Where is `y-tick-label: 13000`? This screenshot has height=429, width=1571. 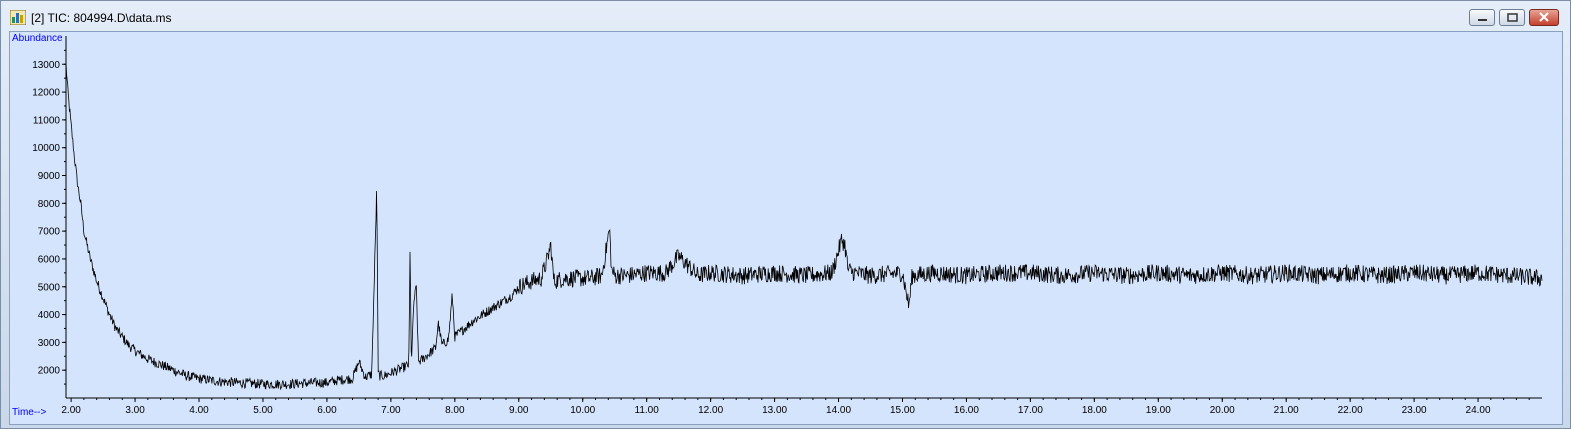
y-tick-label: 13000 is located at coordinates (46, 65).